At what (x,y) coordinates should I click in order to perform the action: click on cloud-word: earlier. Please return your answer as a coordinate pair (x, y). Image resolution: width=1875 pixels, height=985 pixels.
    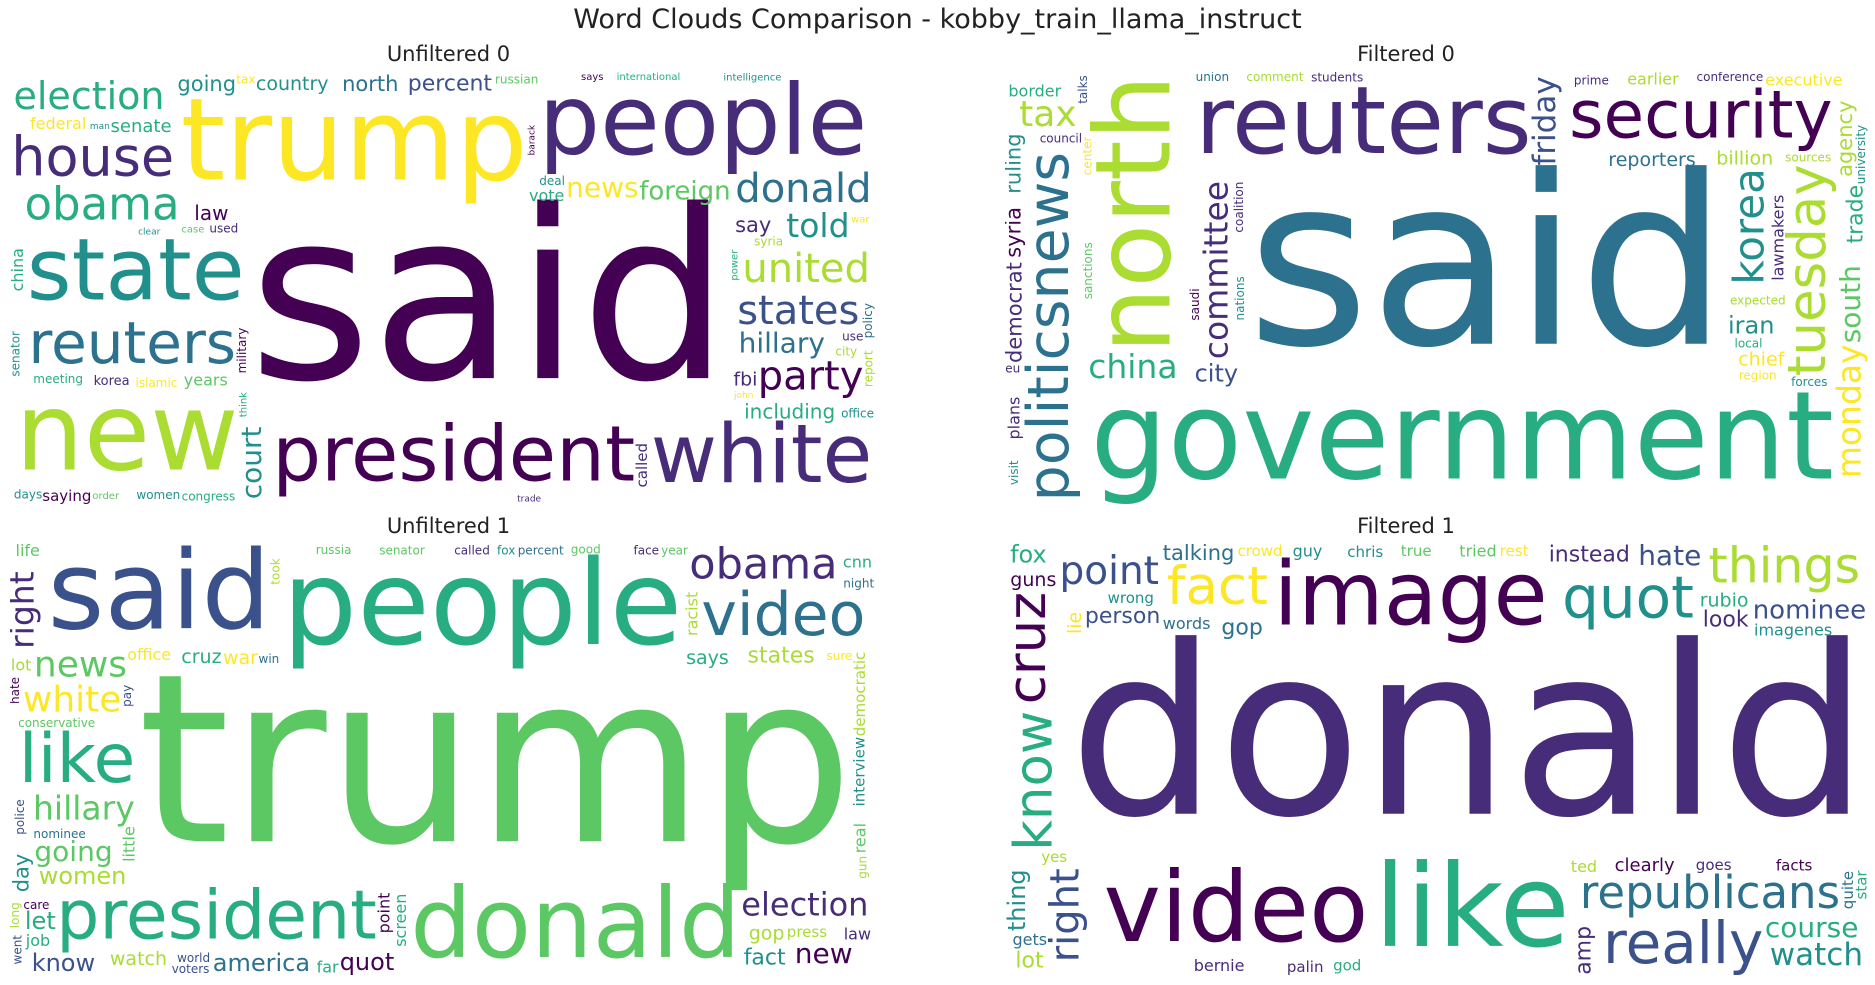
    Looking at the image, I should click on (1653, 80).